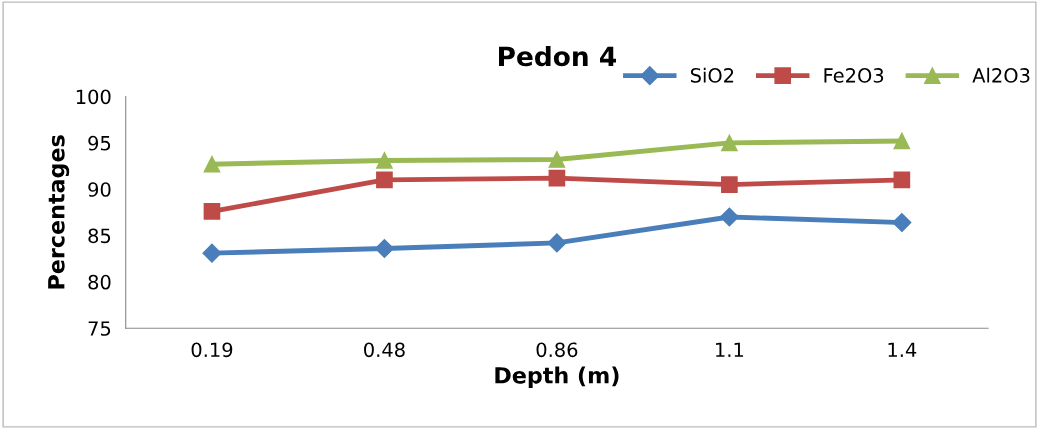  What do you see at coordinates (99, 189) in the screenshot?
I see `y-tick-label: 90` at bounding box center [99, 189].